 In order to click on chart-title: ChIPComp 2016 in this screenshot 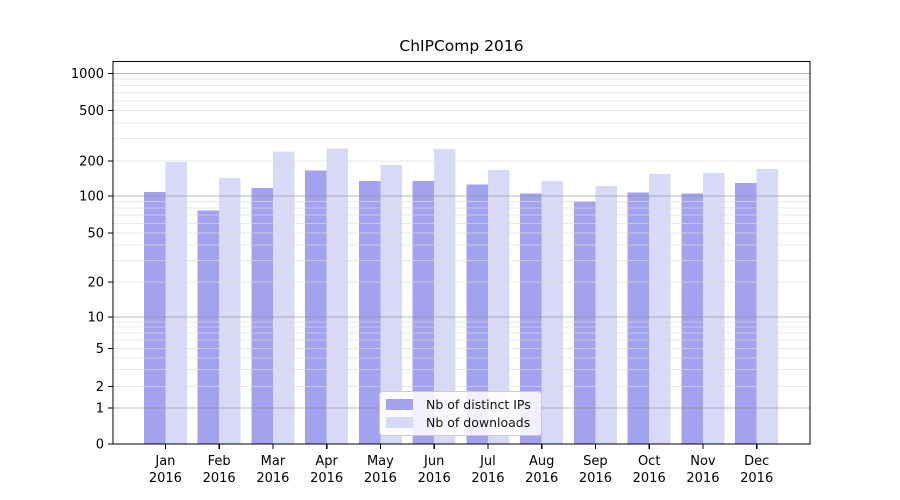, I will do `click(461, 46)`.